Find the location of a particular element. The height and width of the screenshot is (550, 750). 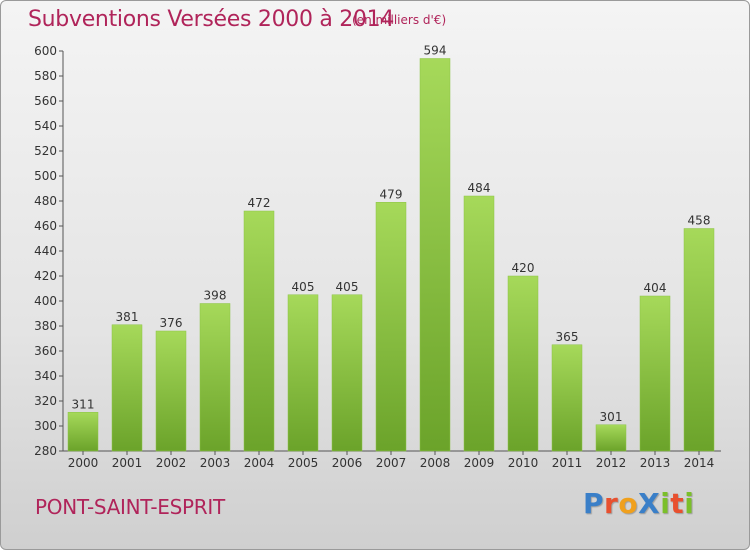

y-tick-label: 360 is located at coordinates (45, 351).